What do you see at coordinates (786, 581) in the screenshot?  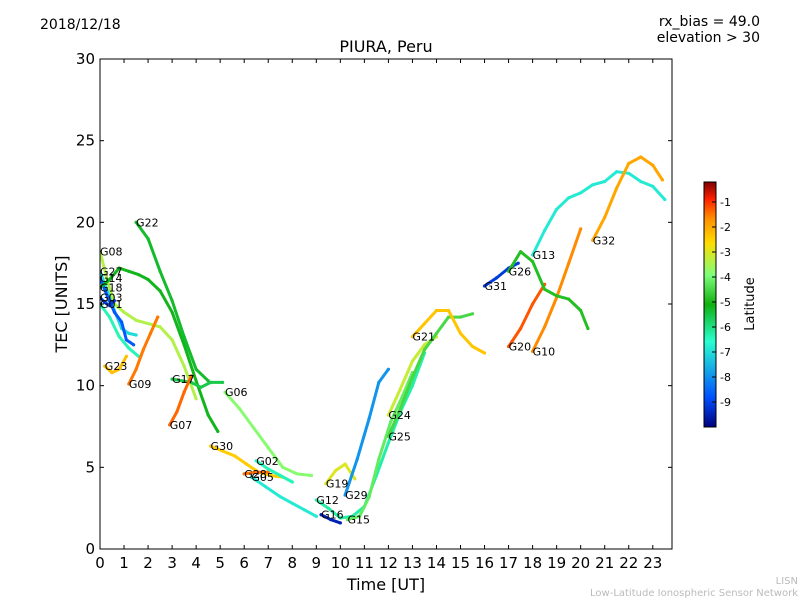 I see `credit-lisn: LISN` at bounding box center [786, 581].